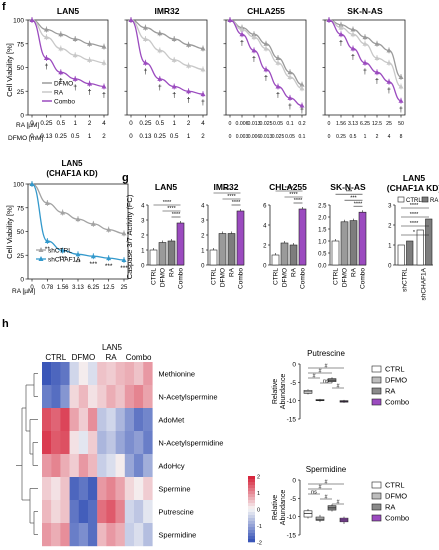 This screenshot has height=550, width=439. What do you see at coordinates (41, 249) in the screenshot?
I see `legend-shctrl-marker` at bounding box center [41, 249].